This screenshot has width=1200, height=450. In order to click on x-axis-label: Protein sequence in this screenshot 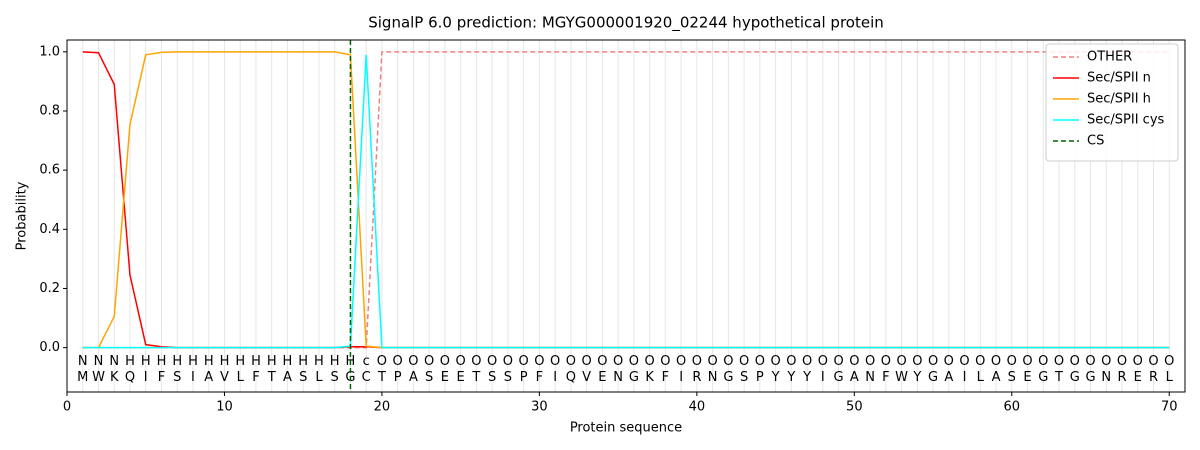, I will do `click(626, 428)`.